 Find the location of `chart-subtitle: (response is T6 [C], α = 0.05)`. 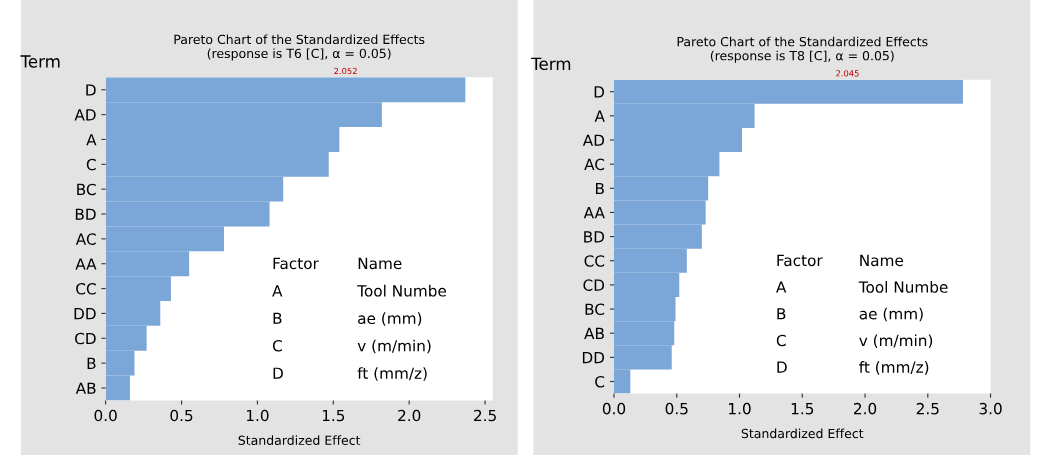

chart-subtitle: (response is T6 [C], α = 0.05) is located at coordinates (299, 54).